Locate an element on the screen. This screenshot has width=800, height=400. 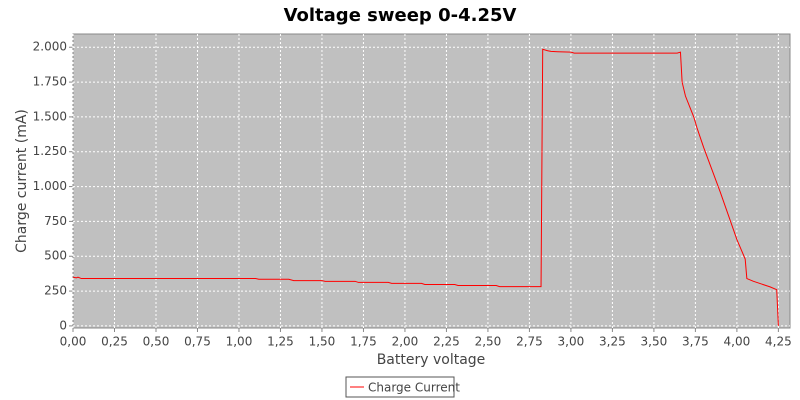
x-tick-label: 2,50 is located at coordinates (488, 342).